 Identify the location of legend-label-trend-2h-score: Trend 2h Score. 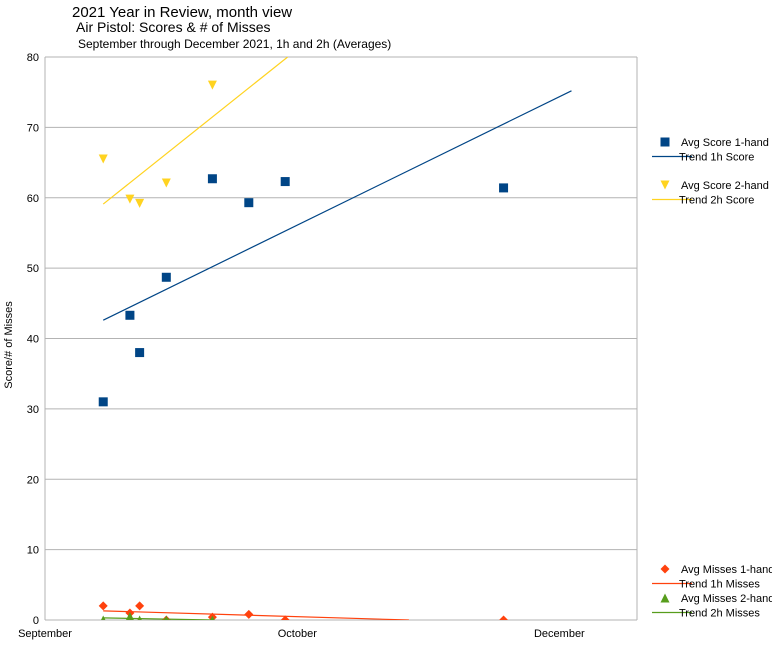
(716, 201).